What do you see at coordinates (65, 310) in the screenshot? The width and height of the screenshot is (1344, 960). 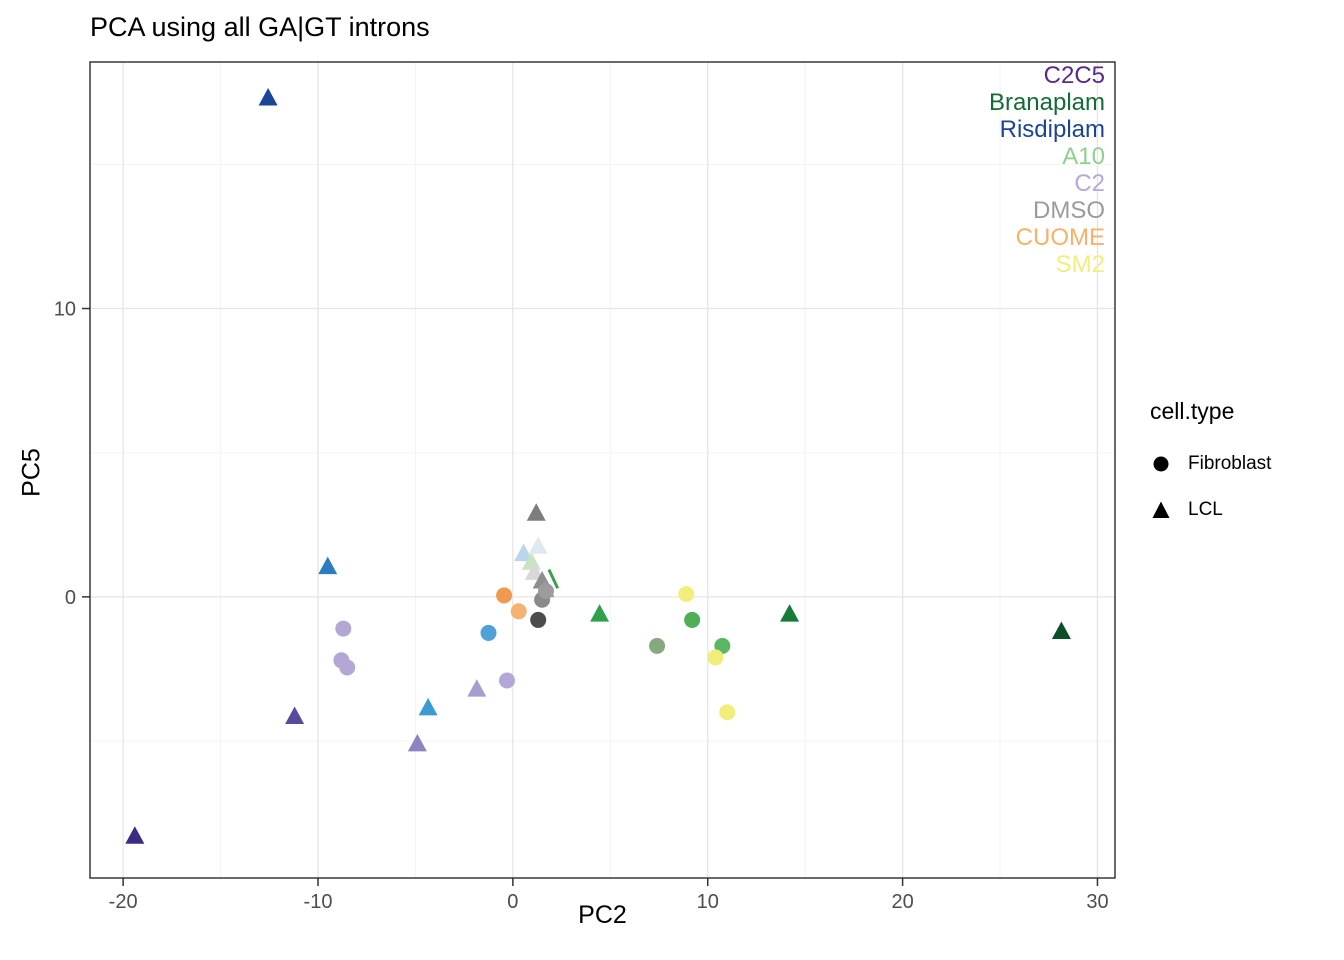 I see `y-tick-label: 10` at bounding box center [65, 310].